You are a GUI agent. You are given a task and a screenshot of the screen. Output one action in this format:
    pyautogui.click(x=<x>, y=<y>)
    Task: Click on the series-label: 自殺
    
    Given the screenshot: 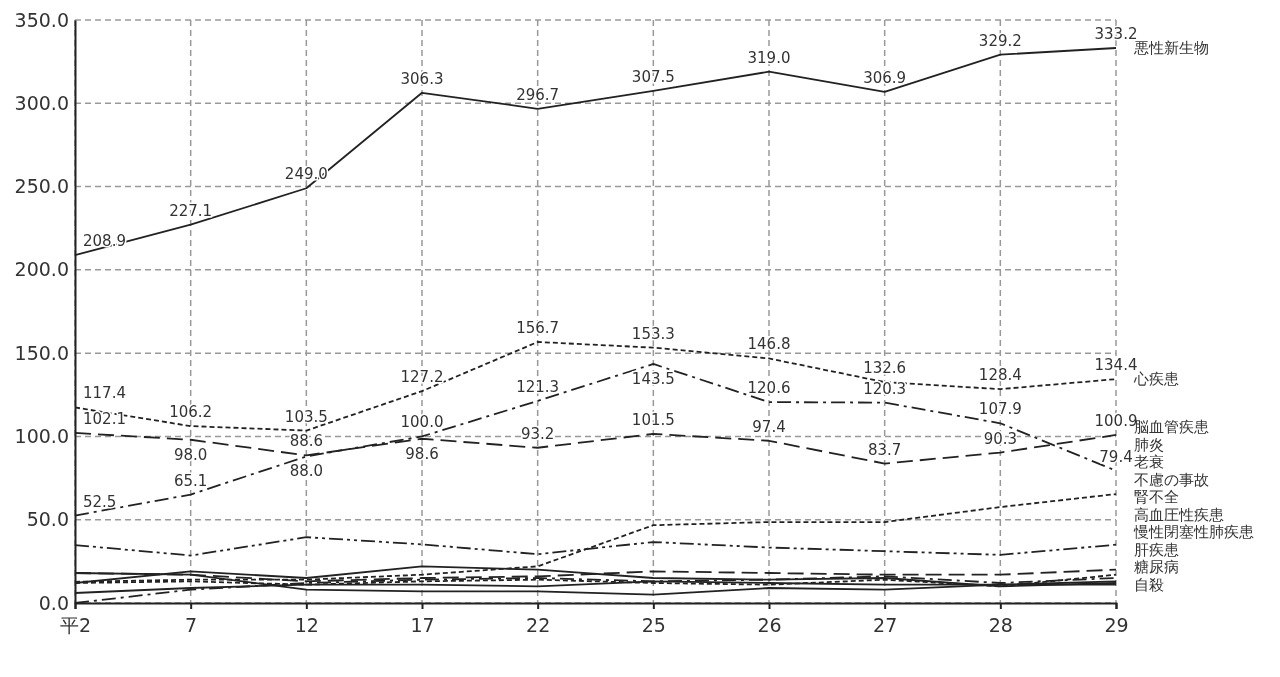 What is the action you would take?
    pyautogui.click(x=1149, y=584)
    